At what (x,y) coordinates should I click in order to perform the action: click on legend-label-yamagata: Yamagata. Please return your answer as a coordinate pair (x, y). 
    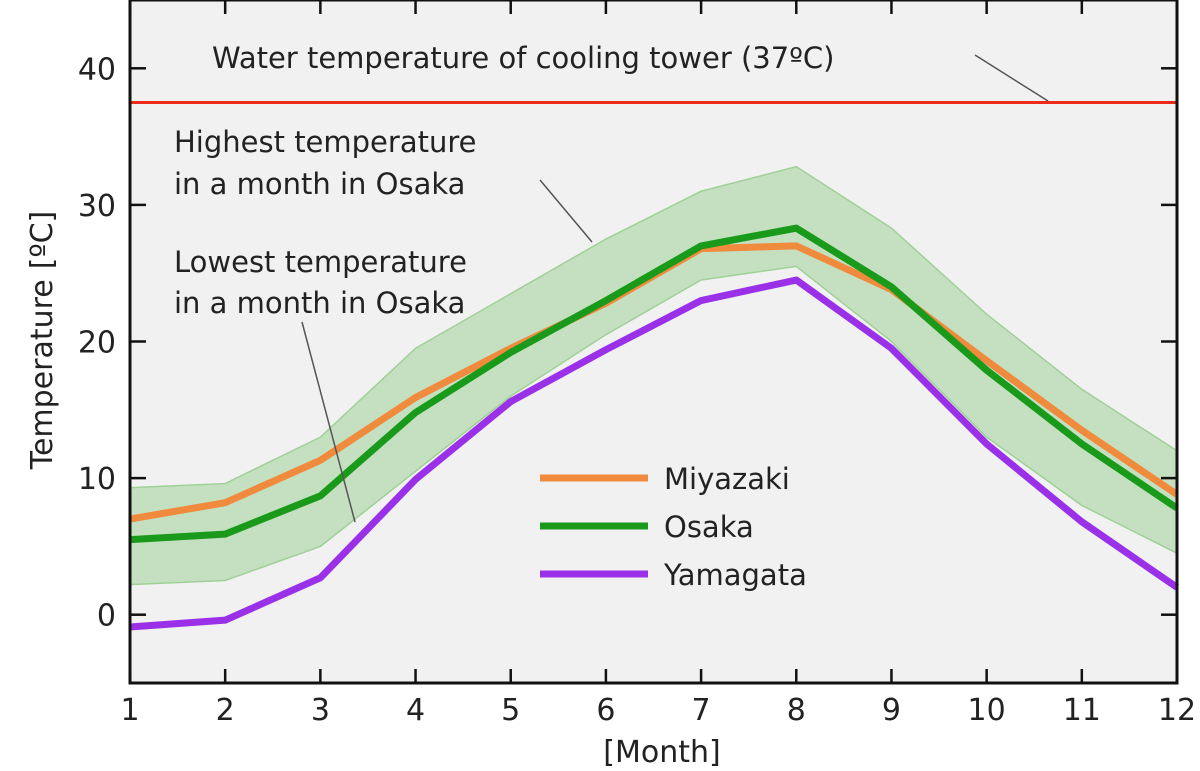
    Looking at the image, I should click on (735, 575).